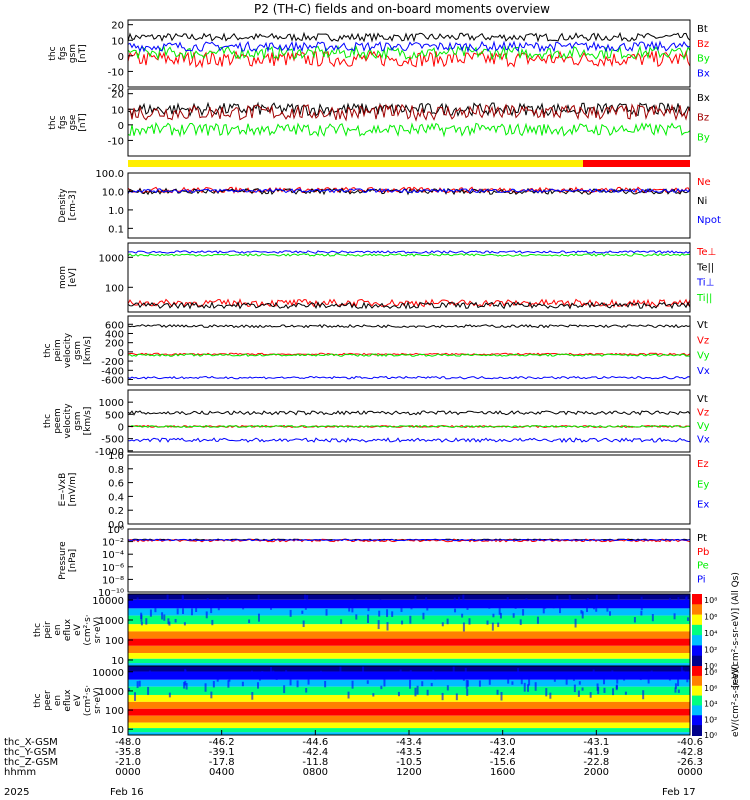 The height and width of the screenshot is (800, 750). Describe the element at coordinates (716, 702) in the screenshot. I see `colorbar: 10⁸ 10⁶ 10⁴ 10² 10⁰ eV/(cm²-s-sr-eV)` at that location.